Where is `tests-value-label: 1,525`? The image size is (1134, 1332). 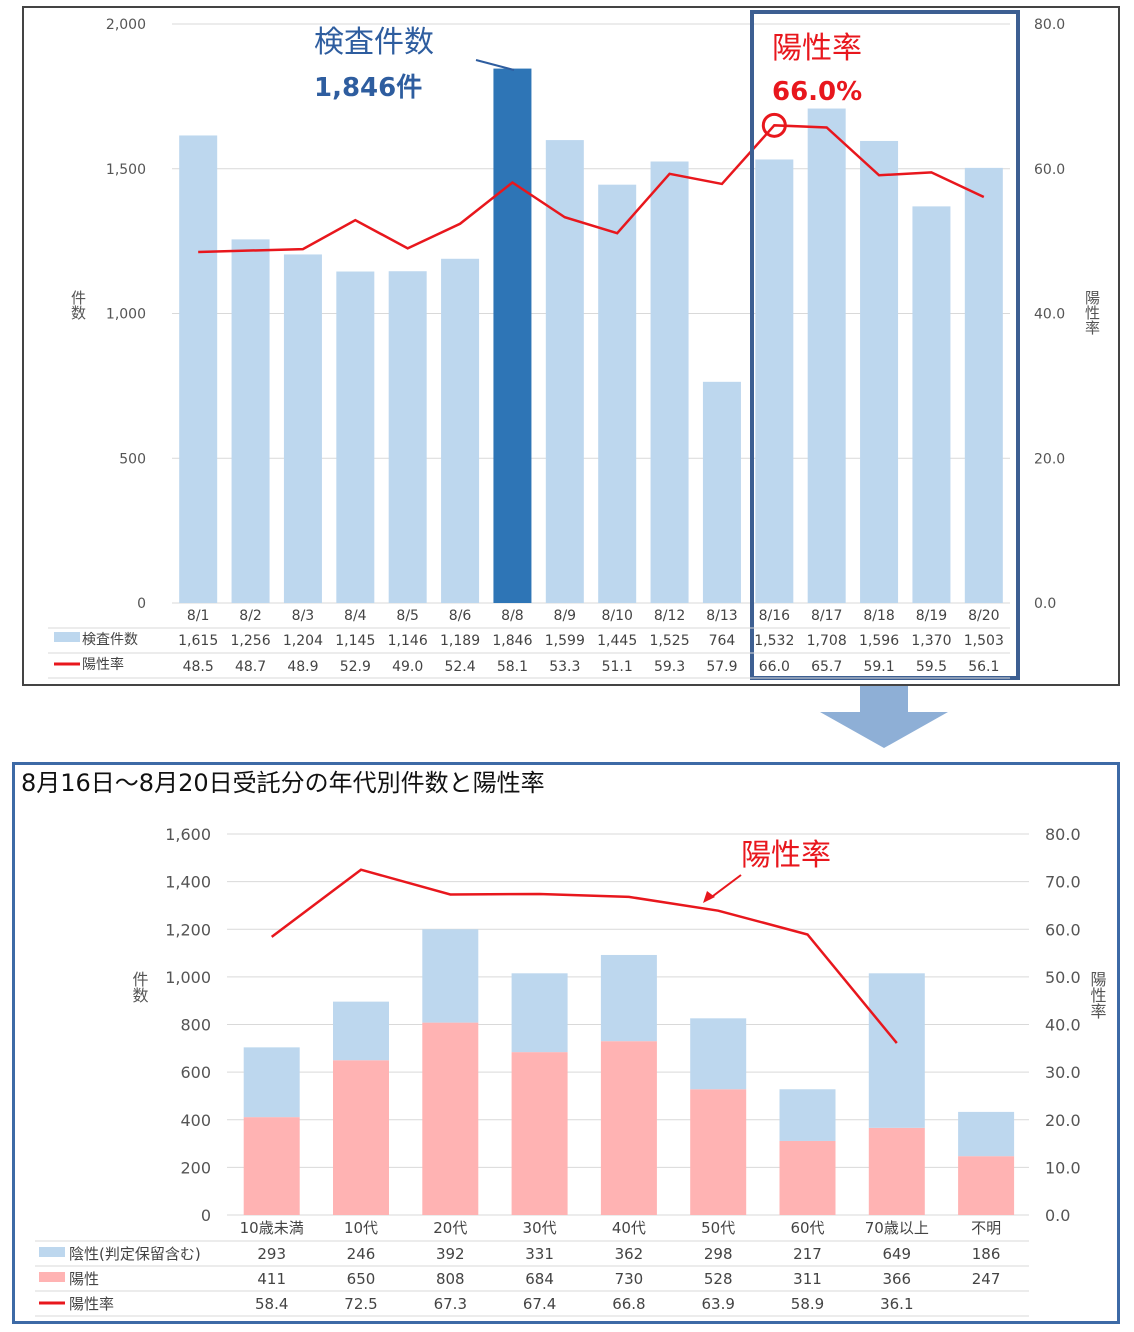 tests-value-label: 1,525 is located at coordinates (670, 641).